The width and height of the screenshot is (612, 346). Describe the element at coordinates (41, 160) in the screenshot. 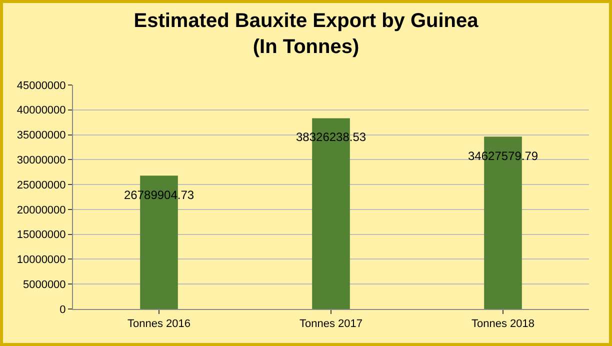

I see `y-tick-label: 30000000` at that location.